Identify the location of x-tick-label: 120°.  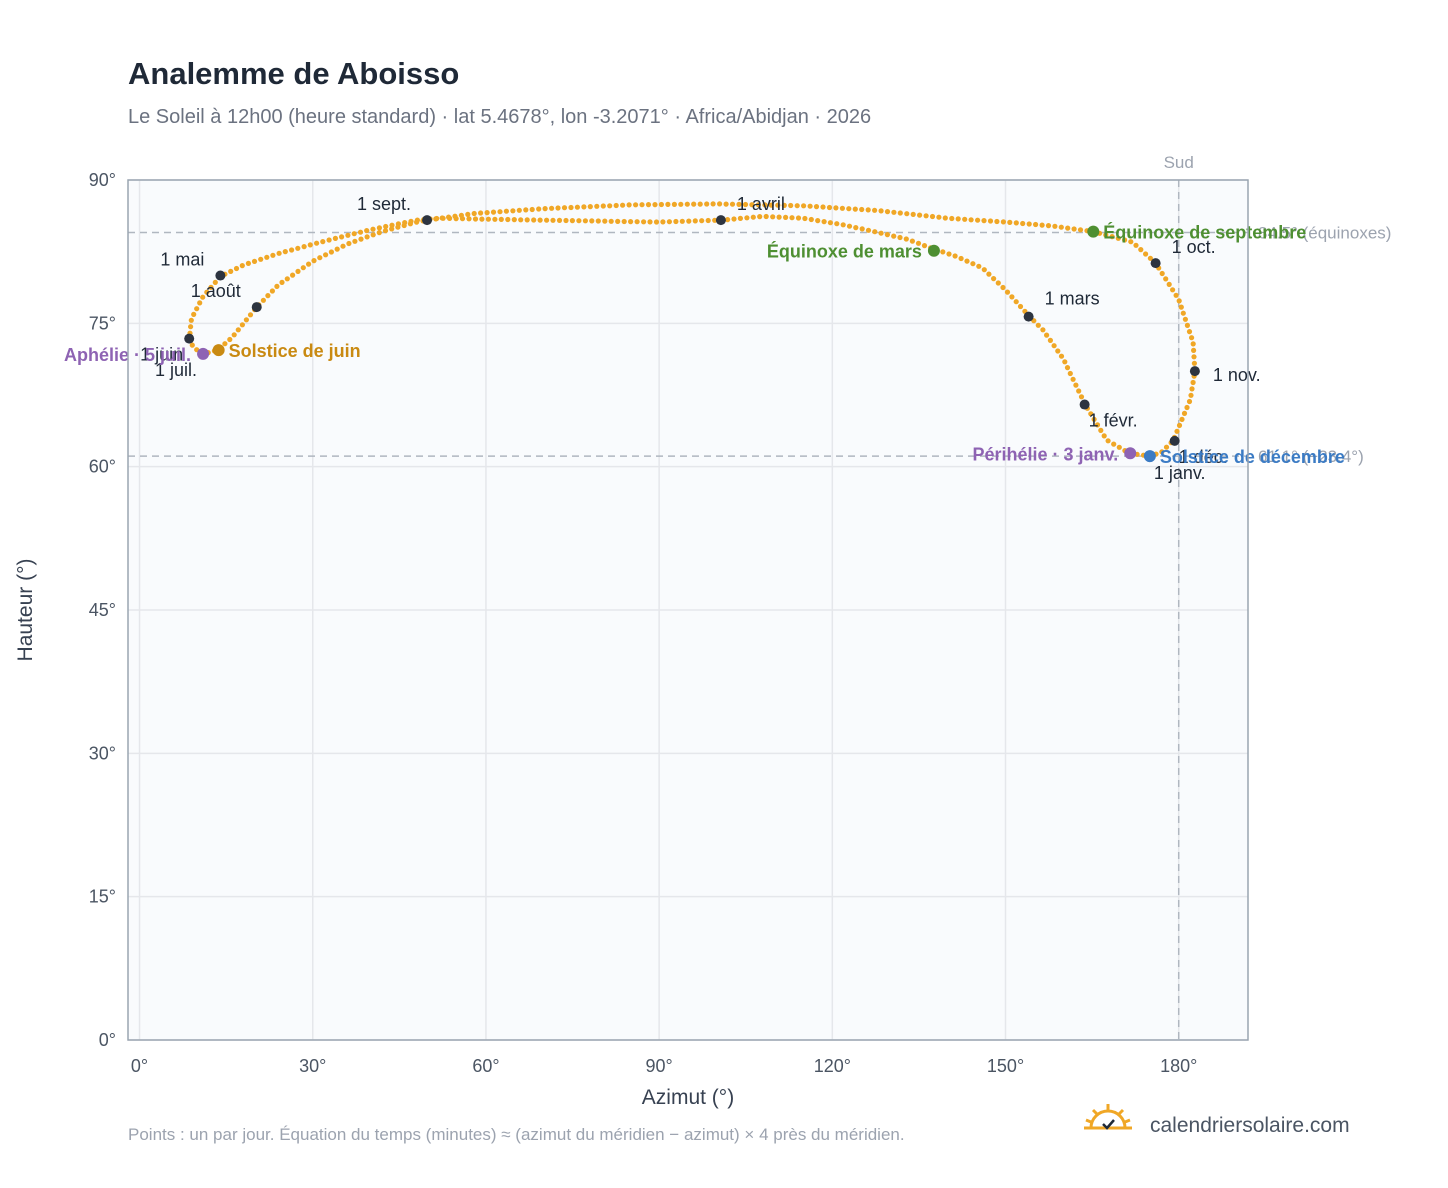
(832, 1066).